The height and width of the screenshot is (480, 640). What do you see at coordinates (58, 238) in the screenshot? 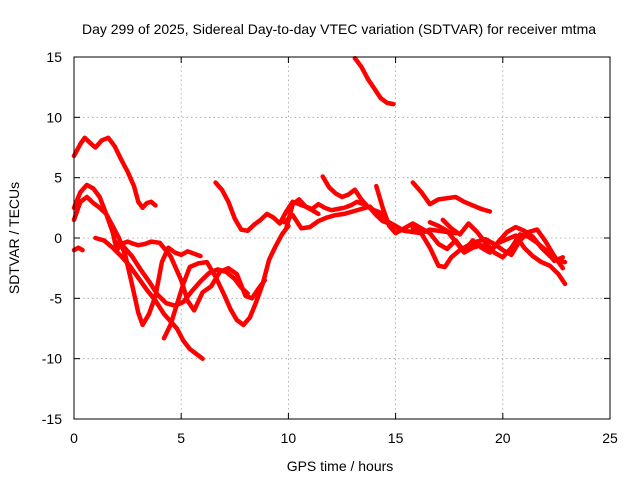
I see `y-tick-label: 0` at bounding box center [58, 238].